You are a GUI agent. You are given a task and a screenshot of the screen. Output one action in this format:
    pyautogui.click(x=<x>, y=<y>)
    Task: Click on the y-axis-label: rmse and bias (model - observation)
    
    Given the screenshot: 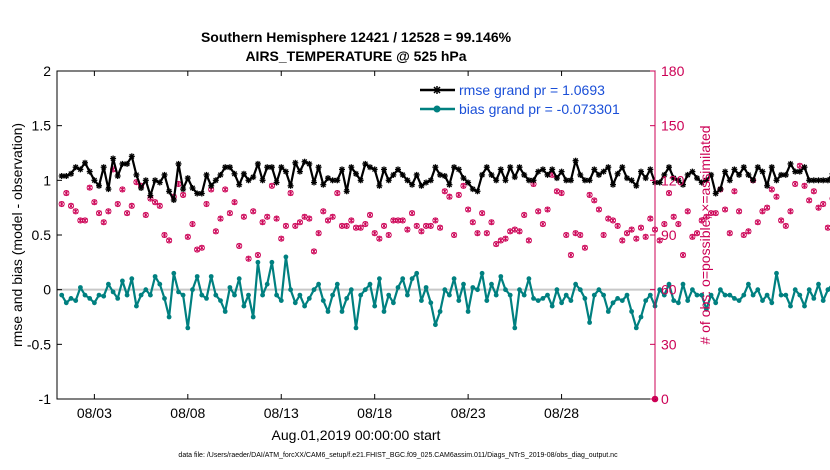 What is the action you would take?
    pyautogui.click(x=17, y=235)
    